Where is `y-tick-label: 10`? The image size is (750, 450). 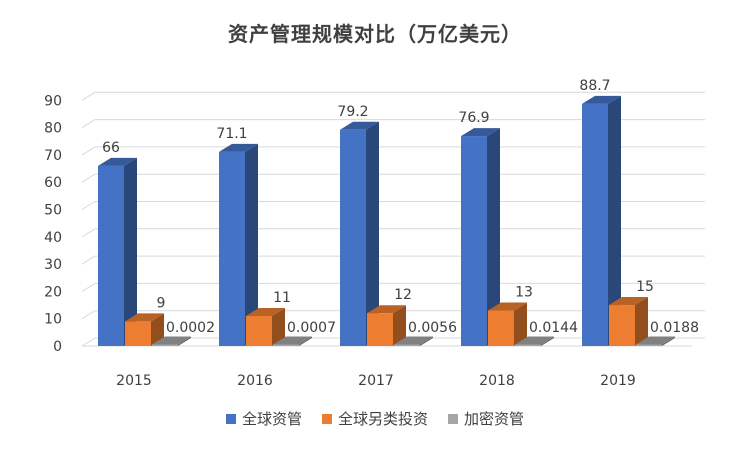 y-tick-label: 10 is located at coordinates (53, 320).